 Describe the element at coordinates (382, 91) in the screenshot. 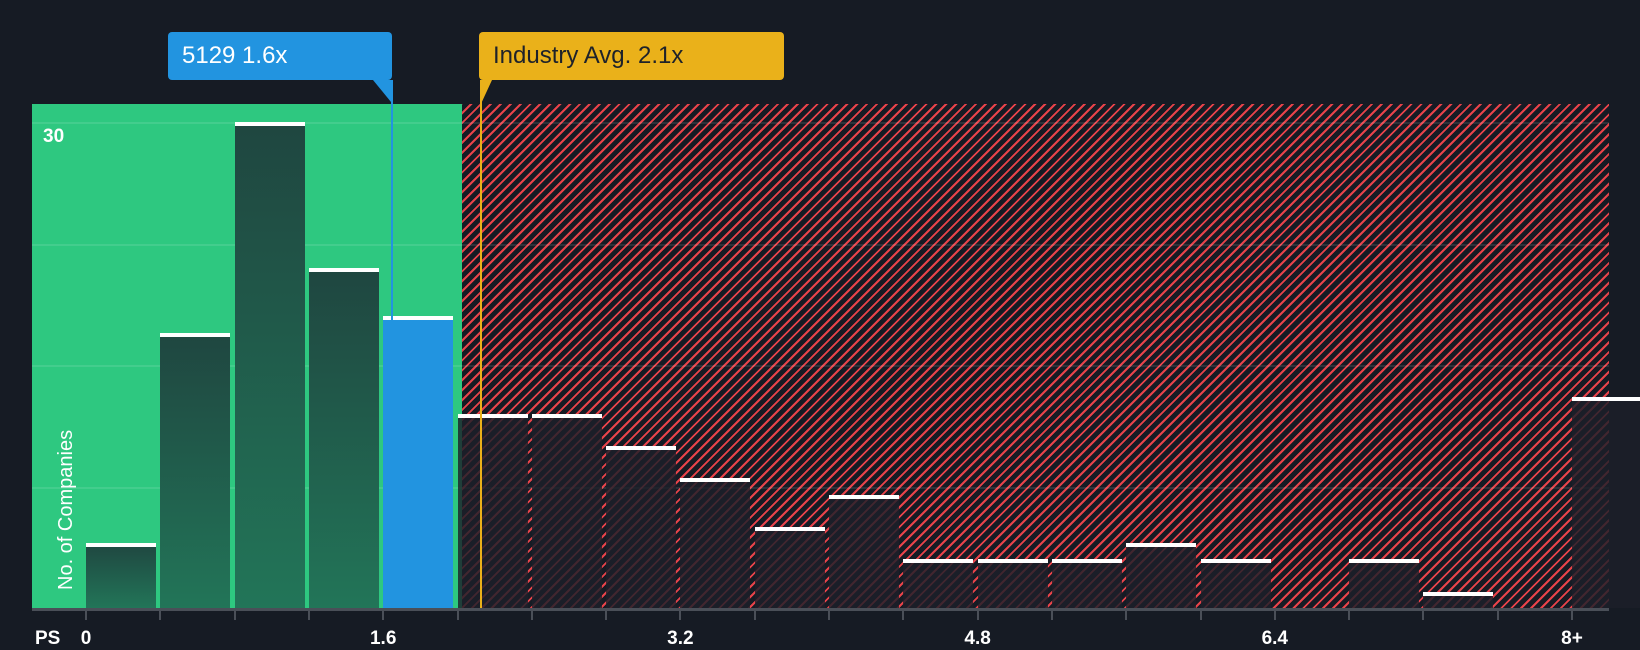

I see `company-callout-pointer` at that location.